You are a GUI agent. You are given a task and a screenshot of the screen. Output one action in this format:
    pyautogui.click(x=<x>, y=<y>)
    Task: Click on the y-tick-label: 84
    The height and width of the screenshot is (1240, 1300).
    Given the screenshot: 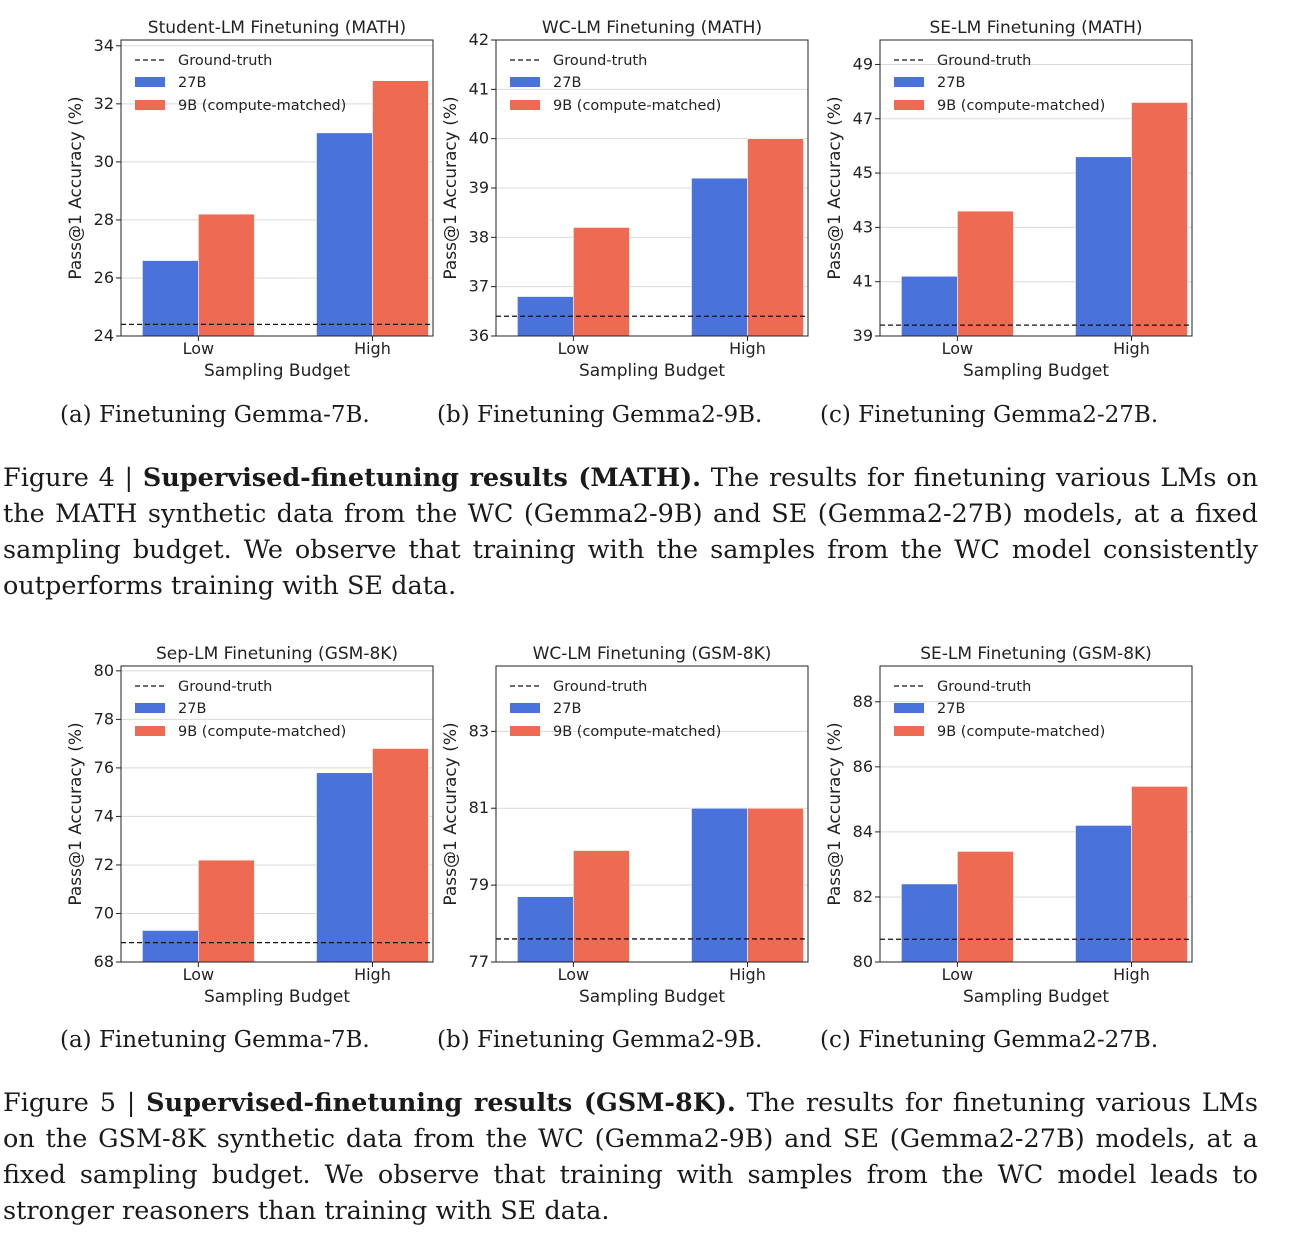 What is the action you would take?
    pyautogui.click(x=863, y=831)
    